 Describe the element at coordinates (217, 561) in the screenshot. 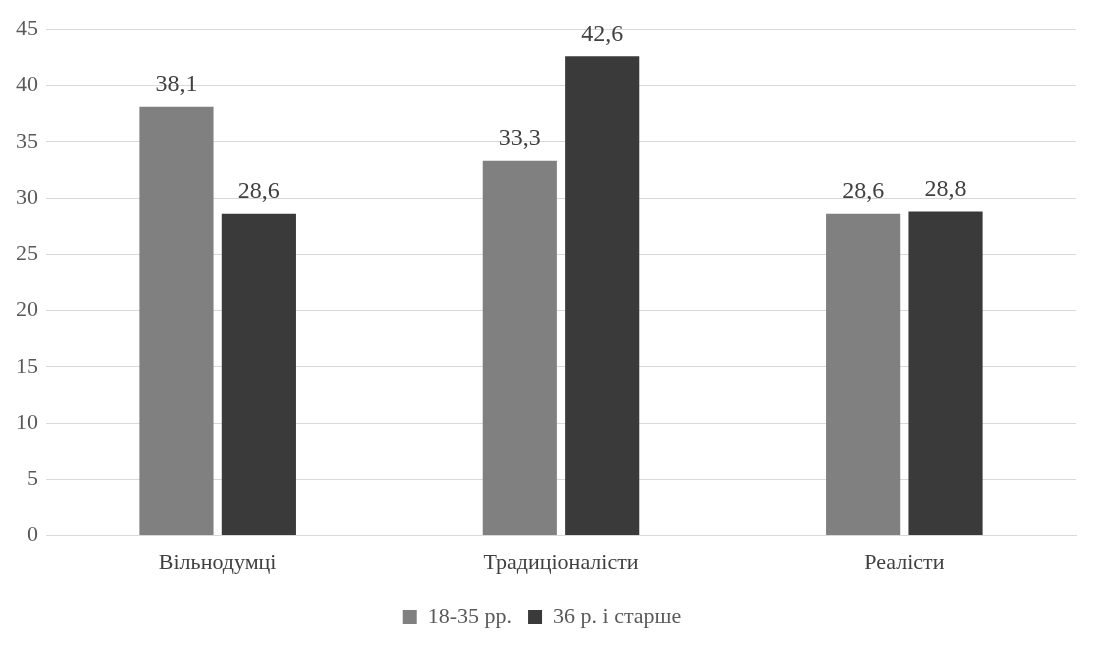

I see `x-tick-label: Вільнодумці` at that location.